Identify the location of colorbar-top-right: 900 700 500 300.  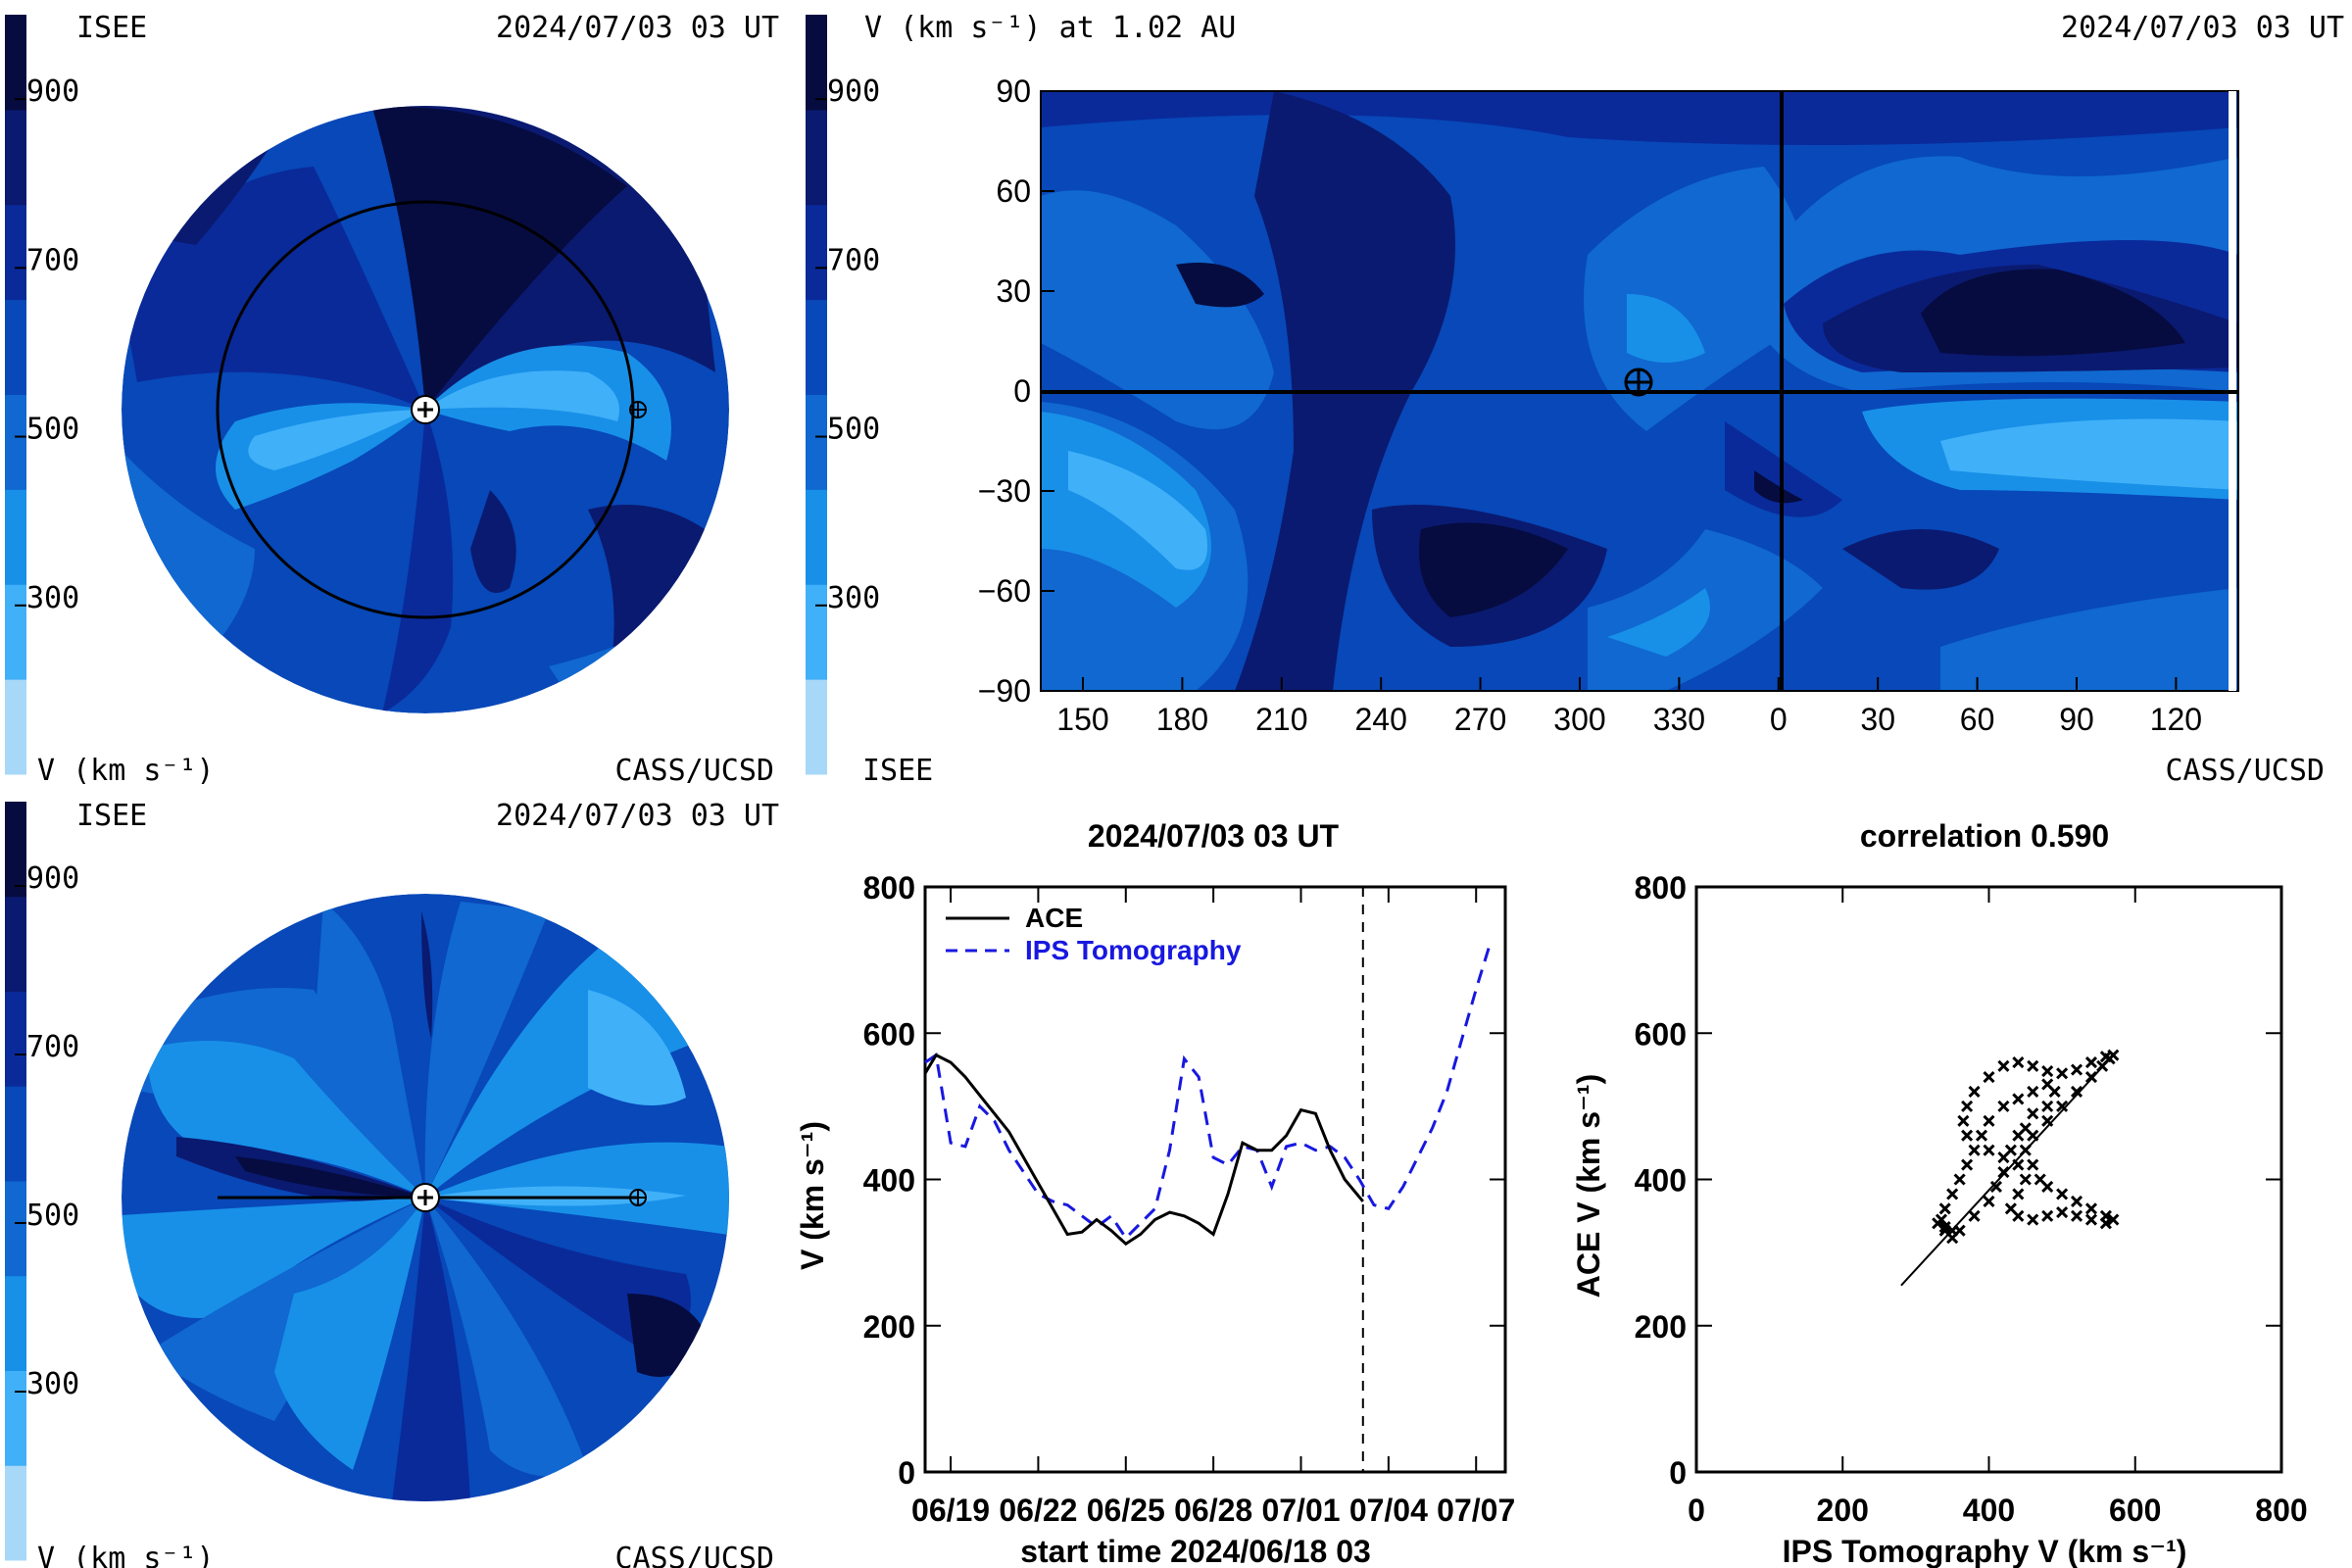
(843, 395).